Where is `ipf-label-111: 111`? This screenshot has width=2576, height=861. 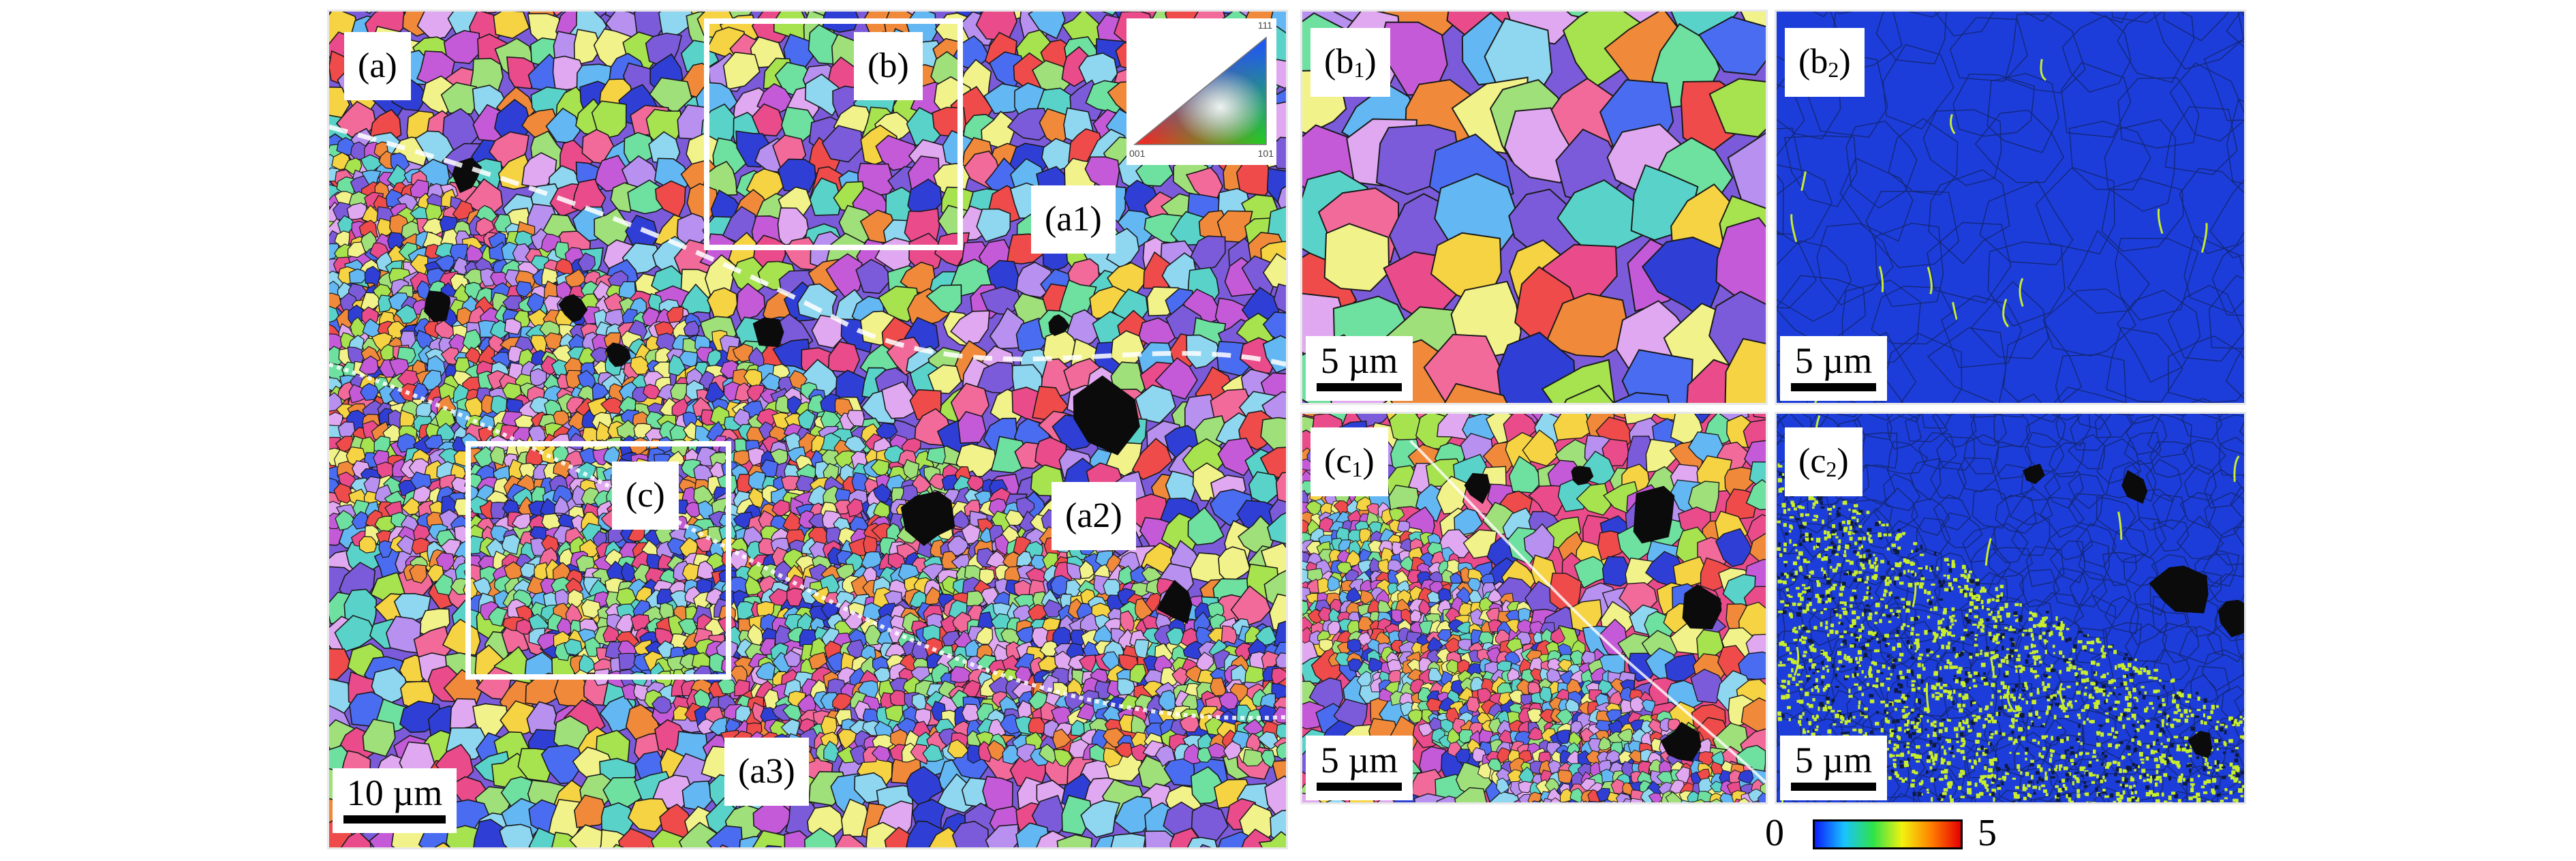
ipf-label-111: 111 is located at coordinates (1264, 25).